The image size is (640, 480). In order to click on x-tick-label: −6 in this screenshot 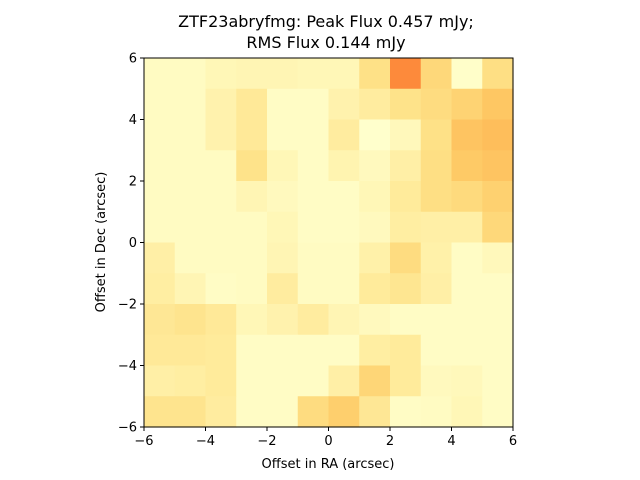, I will do `click(143, 441)`.